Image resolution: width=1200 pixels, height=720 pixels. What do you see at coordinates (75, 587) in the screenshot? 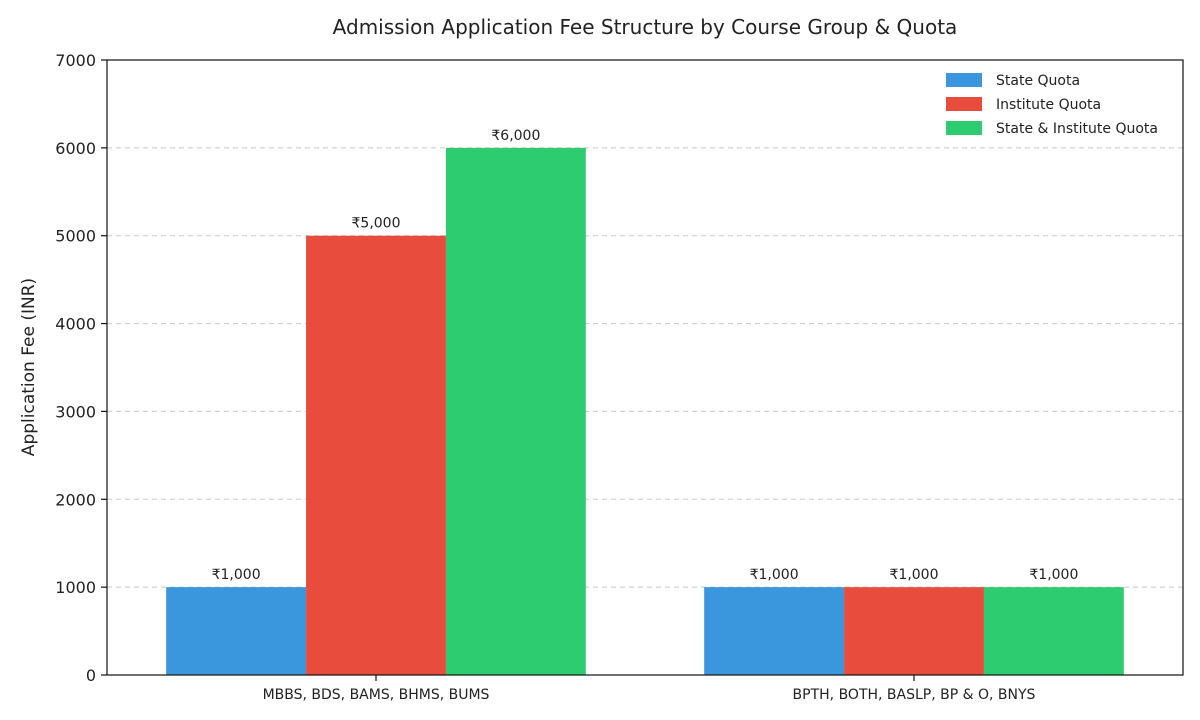
I see `y-tick-label: 1000` at bounding box center [75, 587].